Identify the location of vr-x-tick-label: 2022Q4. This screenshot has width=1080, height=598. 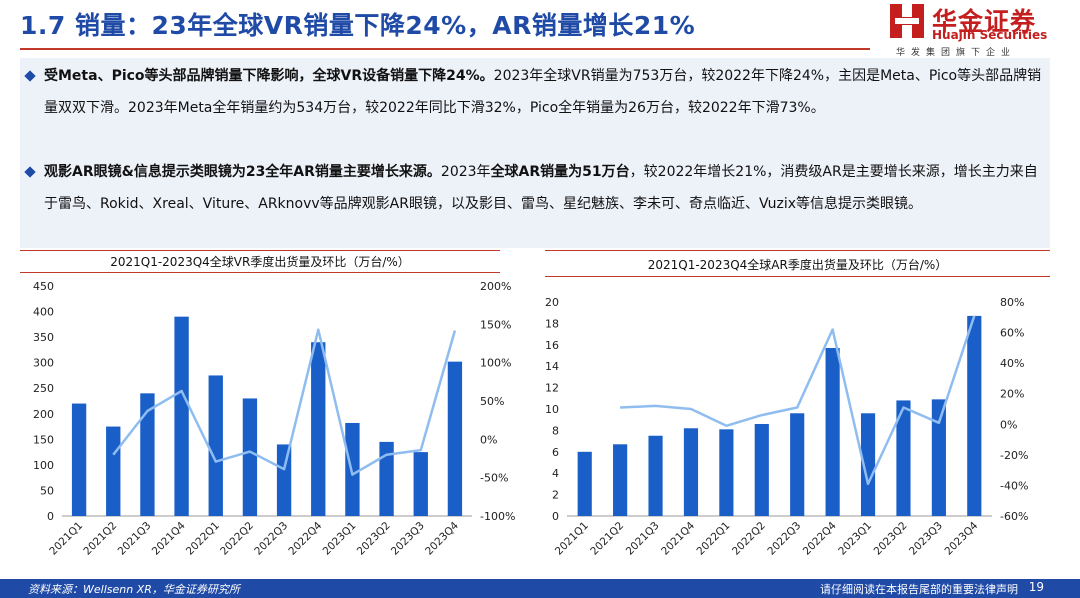
(305, 538).